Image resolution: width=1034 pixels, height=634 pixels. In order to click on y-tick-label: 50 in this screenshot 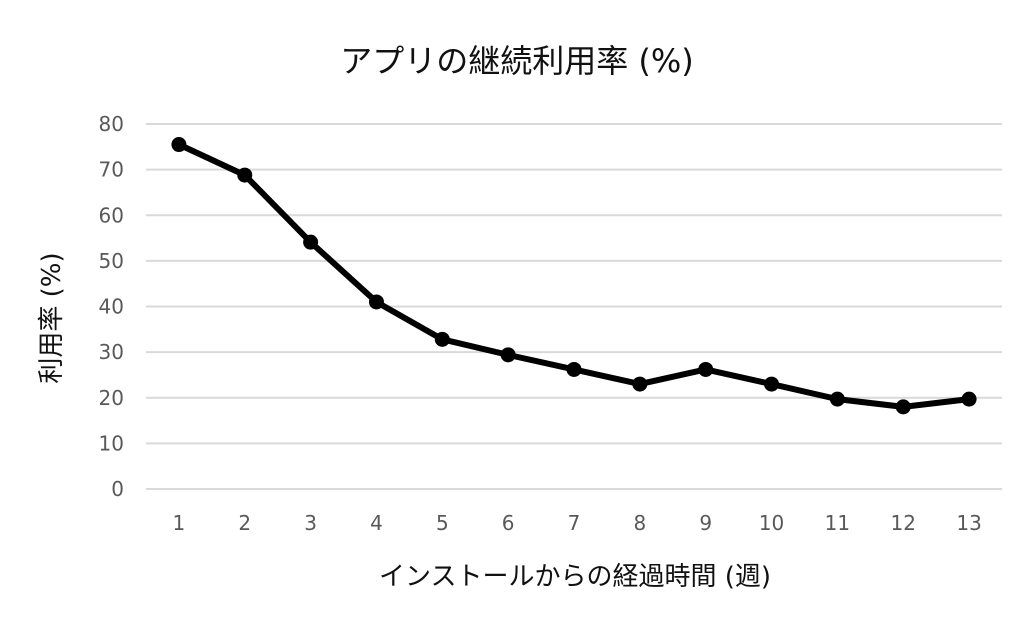, I will do `click(111, 261)`.